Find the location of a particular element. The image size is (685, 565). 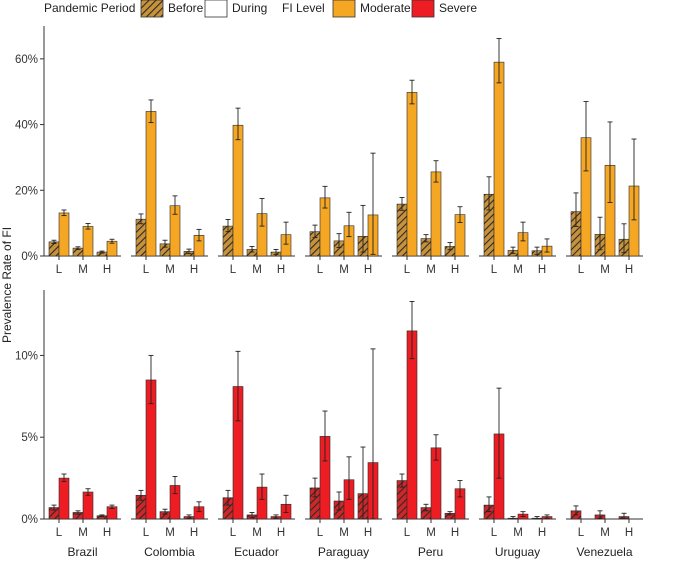

moderate-bar-during-ecuador-L is located at coordinates (238, 190).